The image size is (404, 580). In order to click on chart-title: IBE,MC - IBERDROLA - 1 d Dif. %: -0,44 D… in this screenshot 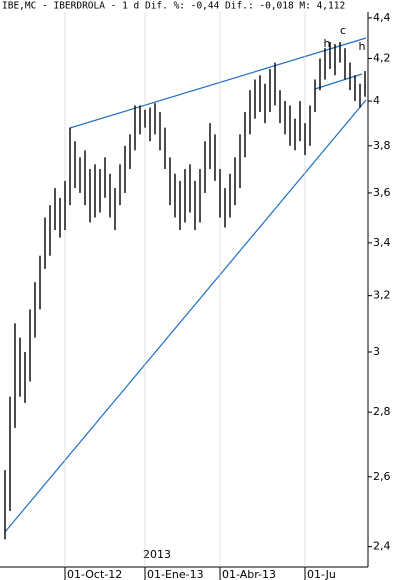, I will do `click(173, 6)`.